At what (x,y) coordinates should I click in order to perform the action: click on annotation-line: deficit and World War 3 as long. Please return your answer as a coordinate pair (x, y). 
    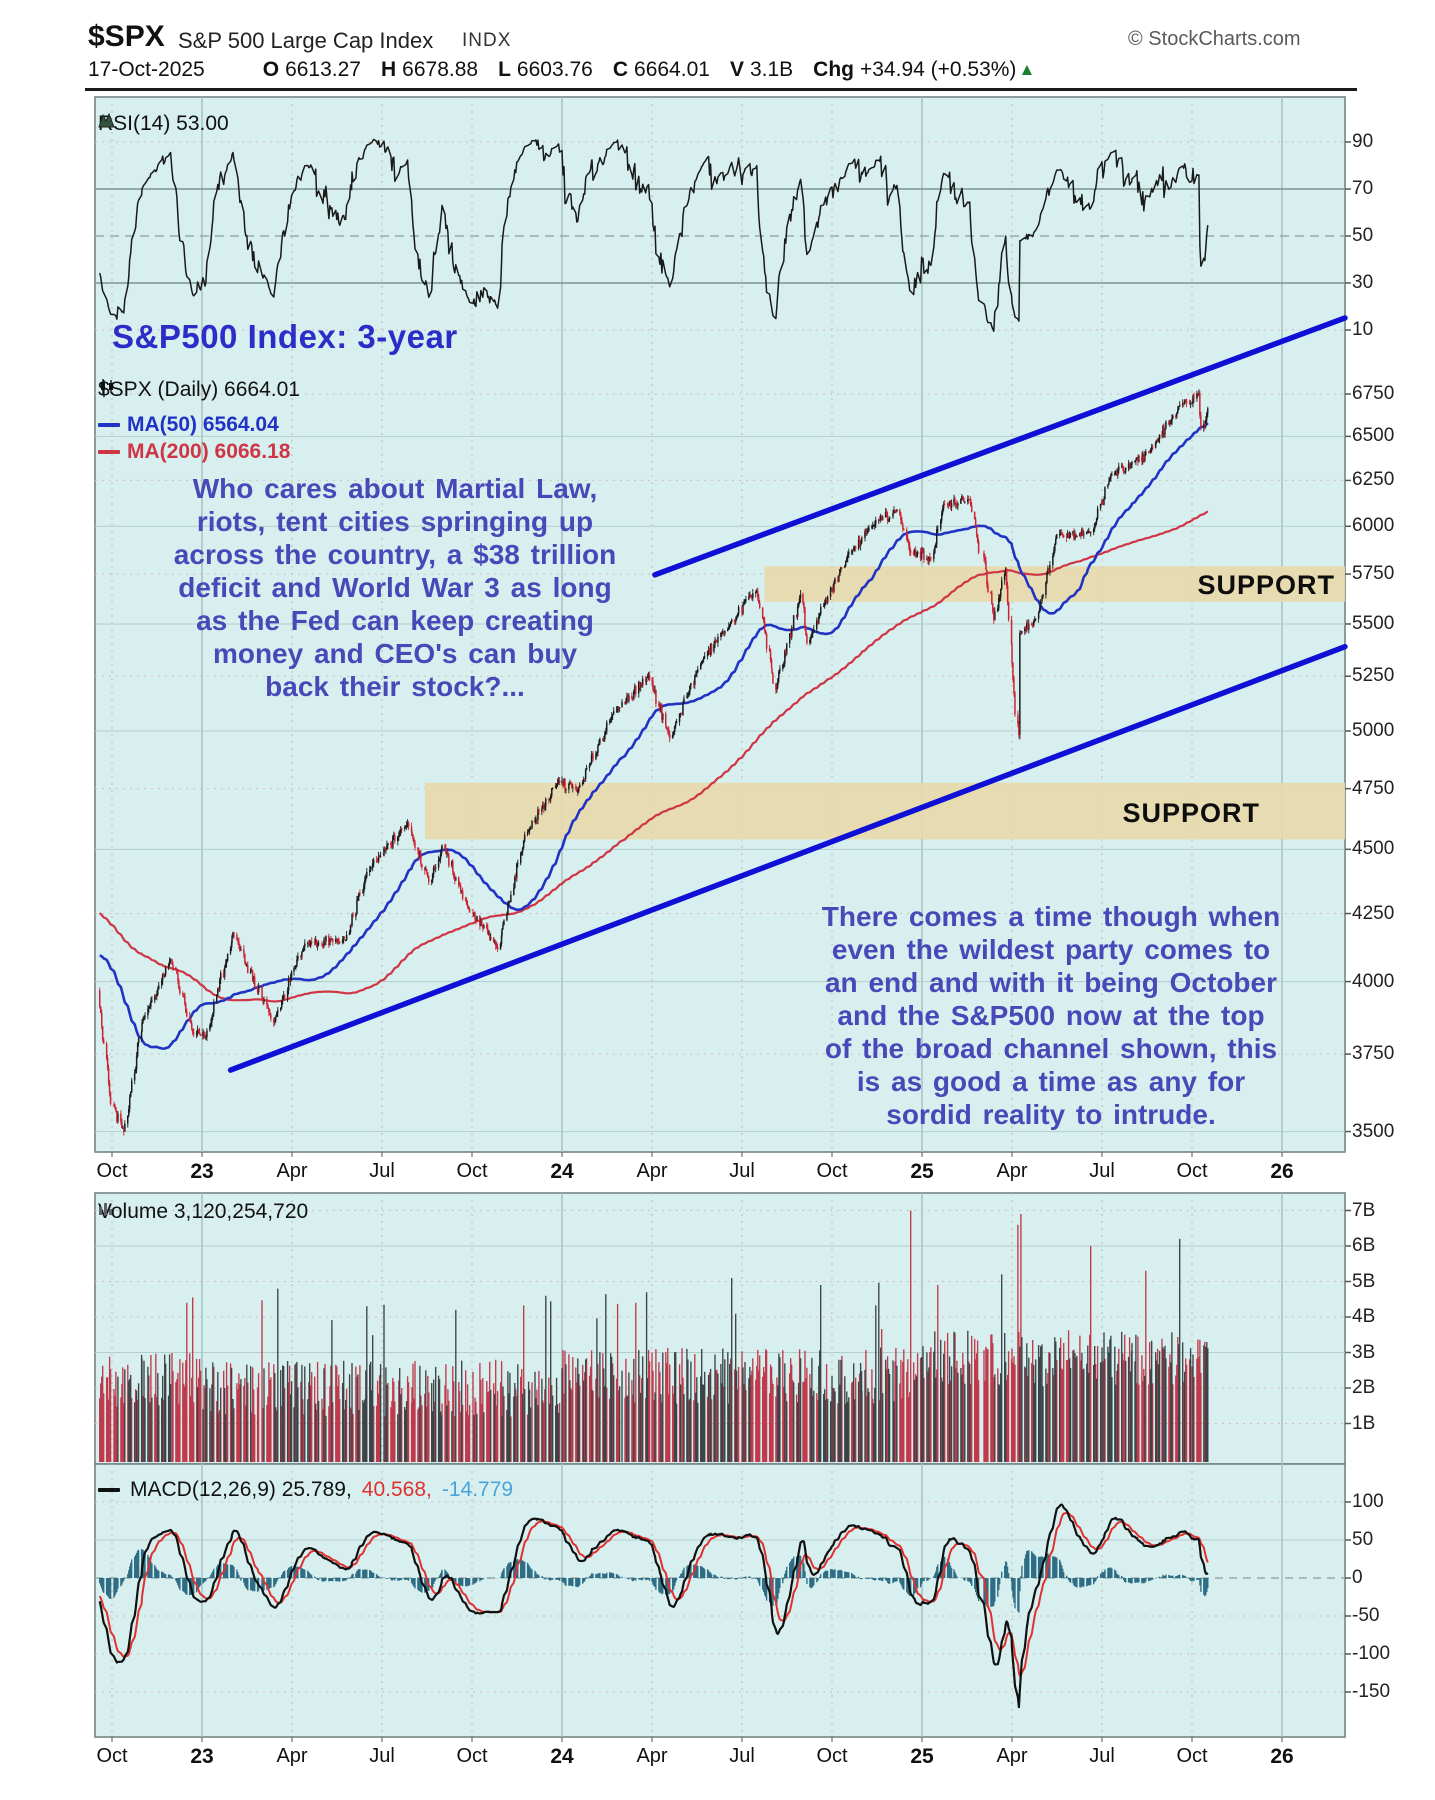
    Looking at the image, I should click on (395, 587).